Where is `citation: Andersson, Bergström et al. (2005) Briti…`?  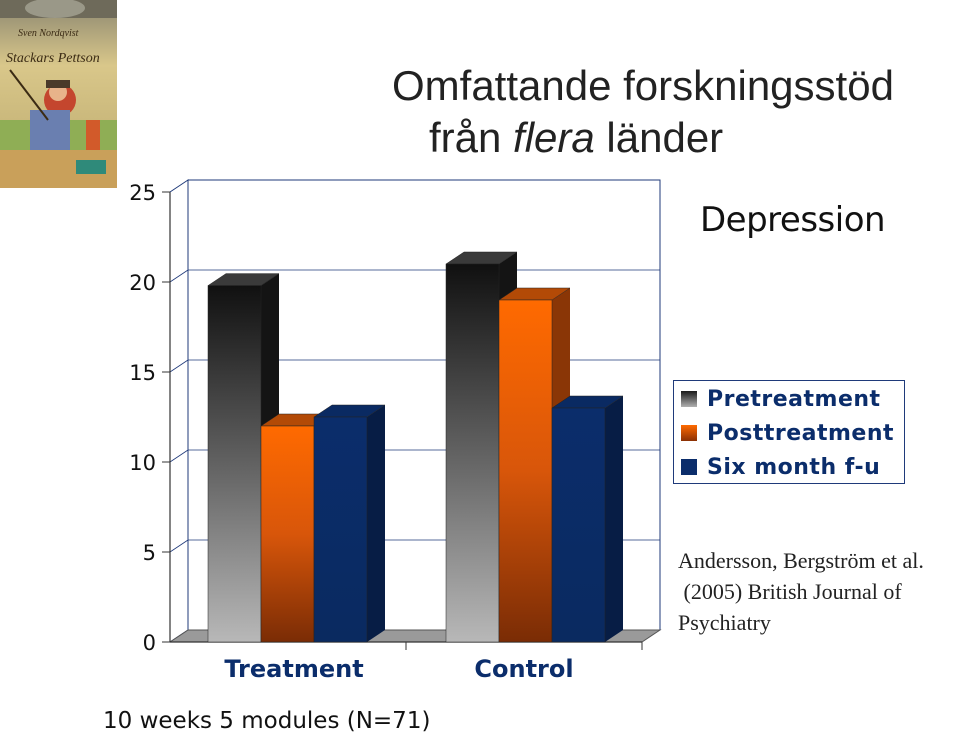 citation: Andersson, Bergström et al. (2005) Briti… is located at coordinates (801, 591).